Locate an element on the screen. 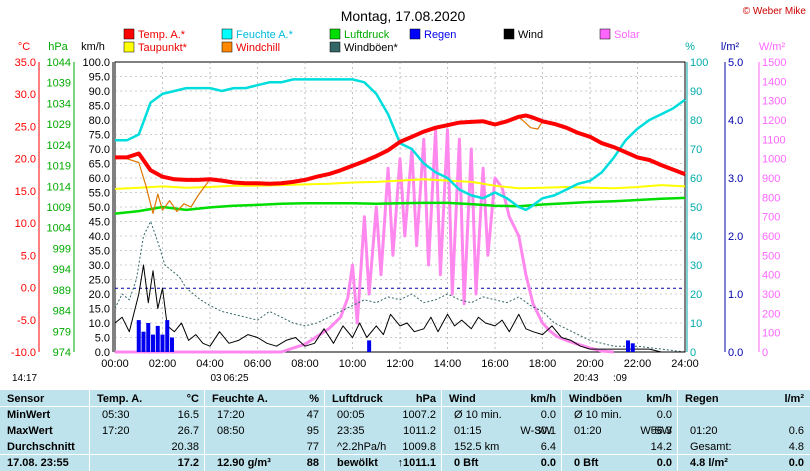 The width and height of the screenshot is (810, 471). table-cell: 23:35 is located at coordinates (351, 431).